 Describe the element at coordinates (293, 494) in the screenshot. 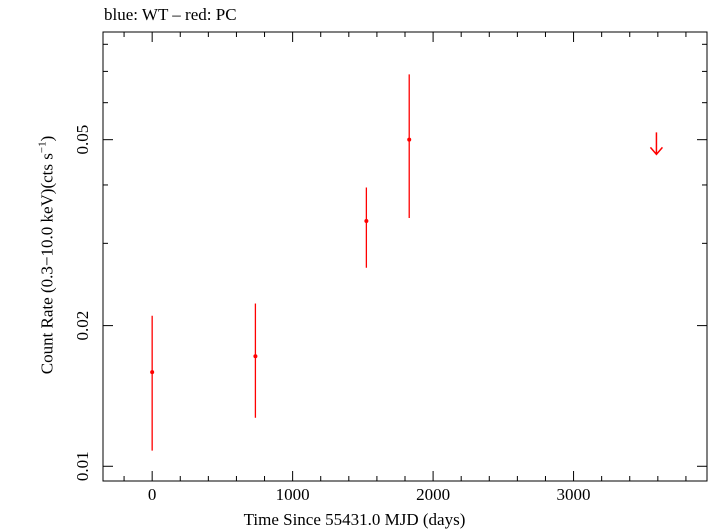

I see `x-tick-label: 1000` at that location.